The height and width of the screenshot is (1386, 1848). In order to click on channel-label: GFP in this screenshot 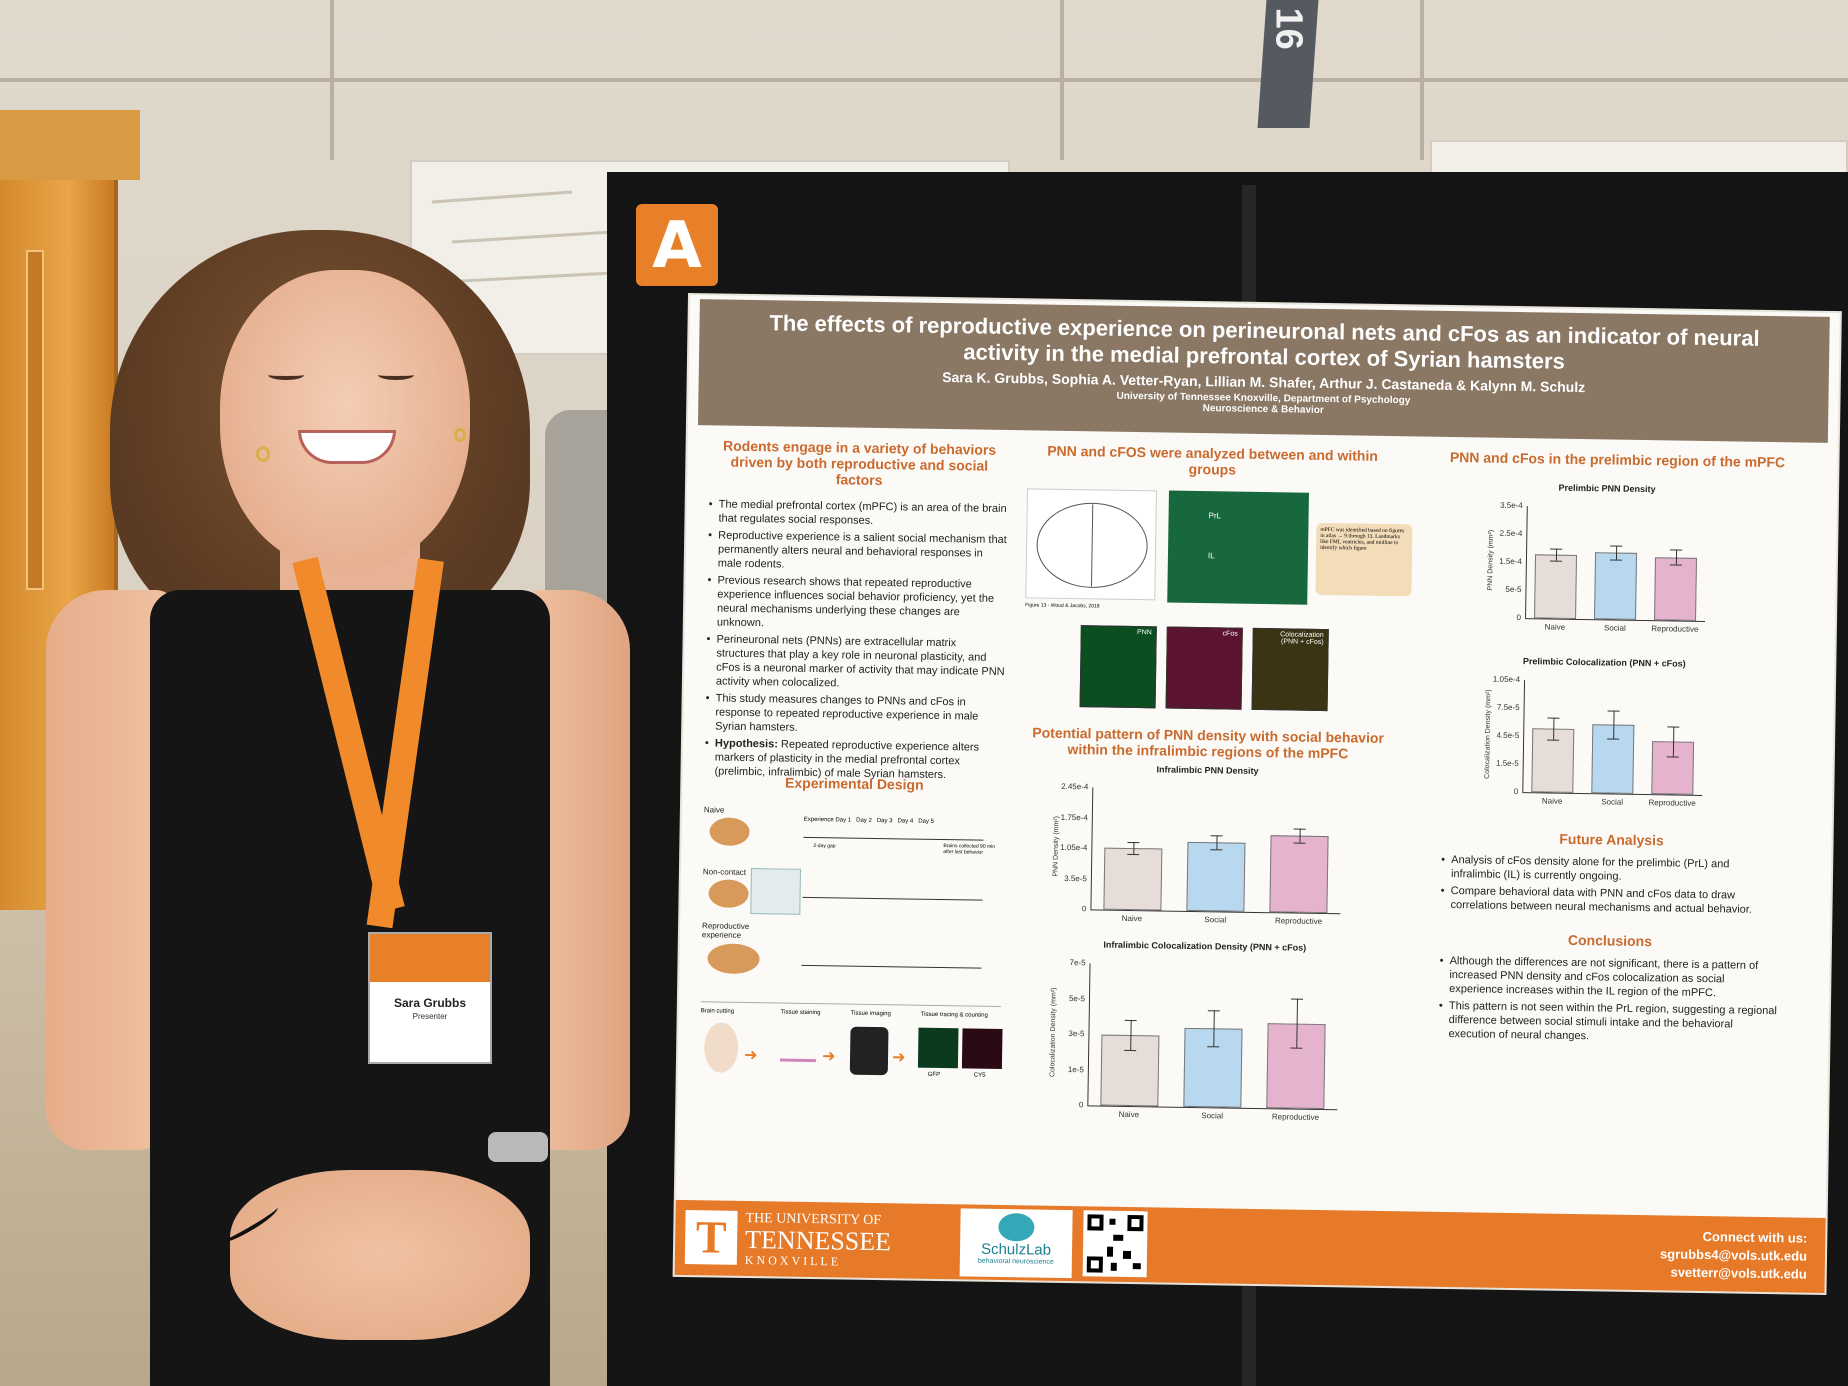, I will do `click(934, 1075)`.